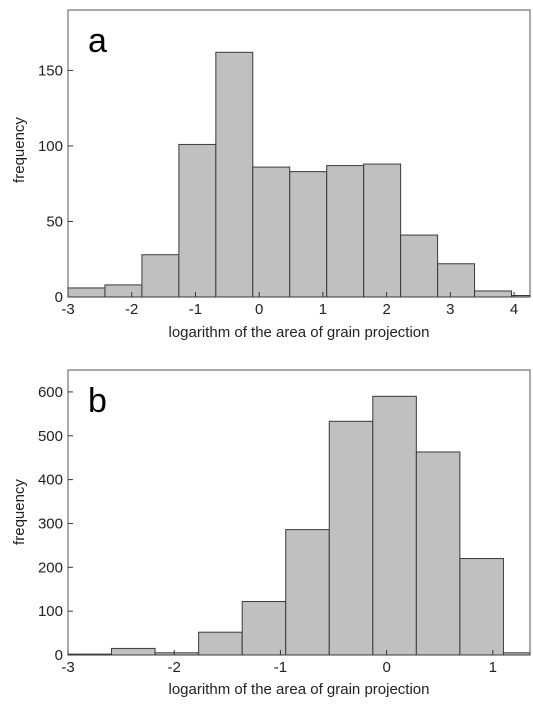 The image size is (533, 704). What do you see at coordinates (450, 309) in the screenshot?
I see `x-tick-label: 3` at bounding box center [450, 309].